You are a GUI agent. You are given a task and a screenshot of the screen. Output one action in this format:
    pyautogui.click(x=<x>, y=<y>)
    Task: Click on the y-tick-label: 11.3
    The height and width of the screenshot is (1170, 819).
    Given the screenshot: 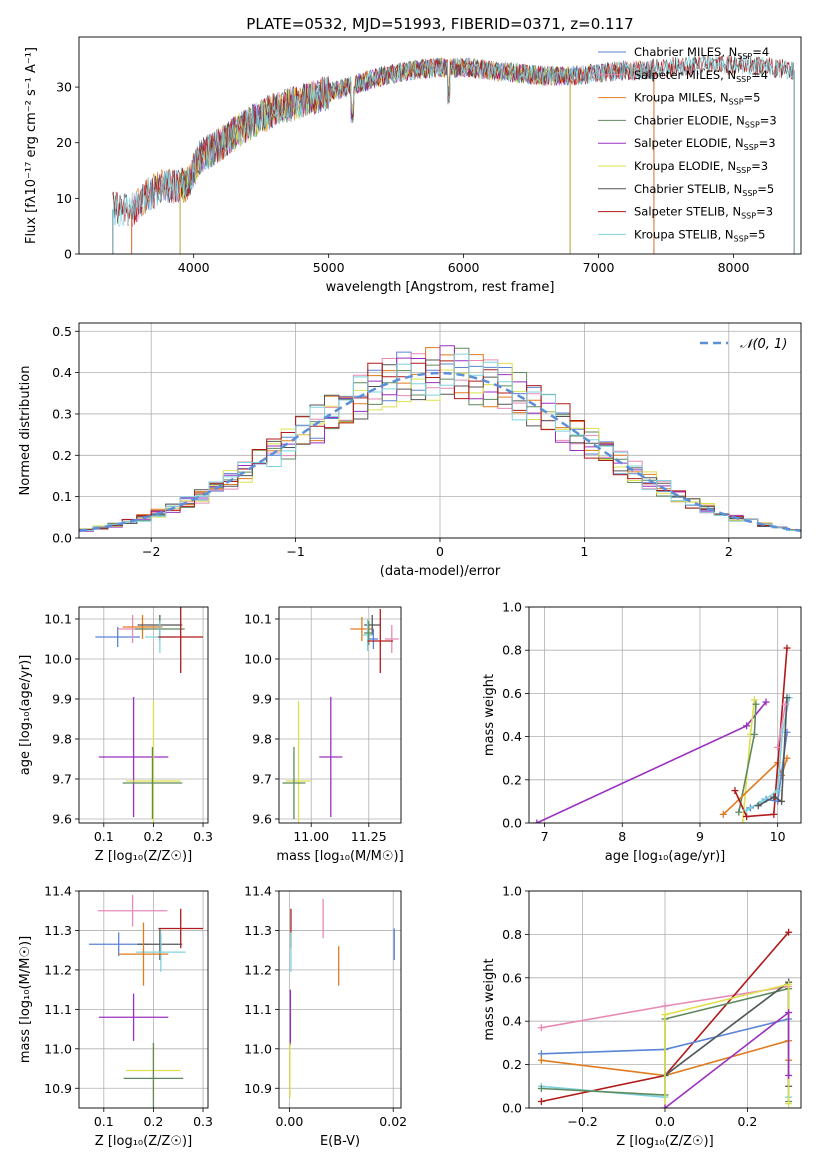 What is the action you would take?
    pyautogui.click(x=258, y=930)
    